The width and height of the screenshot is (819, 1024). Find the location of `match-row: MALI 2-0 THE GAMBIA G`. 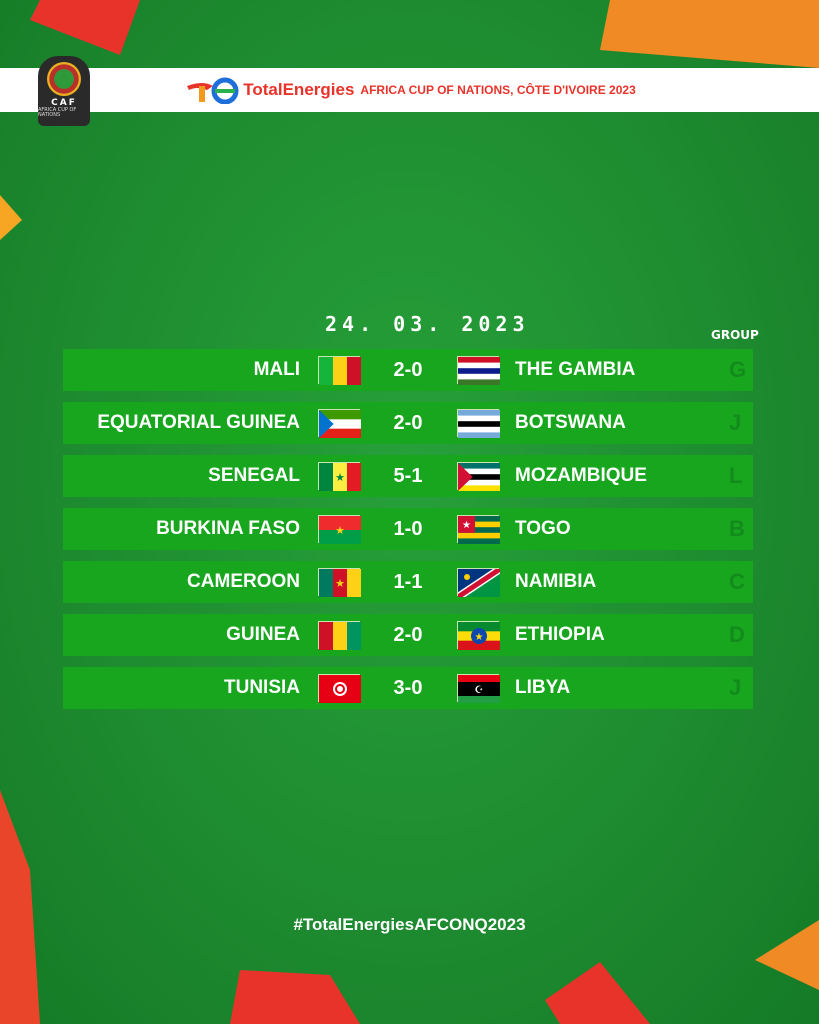

match-row: MALI 2-0 THE GAMBIA G is located at coordinates (408, 370).